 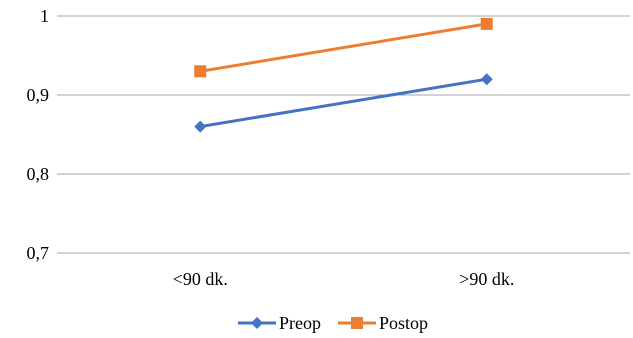 I want to click on legend: Preop Postop, so click(x=333, y=323).